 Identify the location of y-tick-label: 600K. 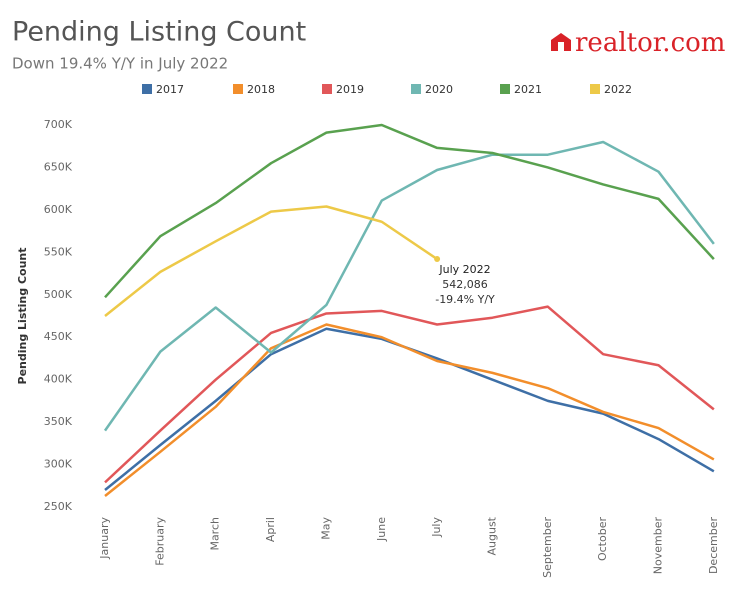
(58, 209).